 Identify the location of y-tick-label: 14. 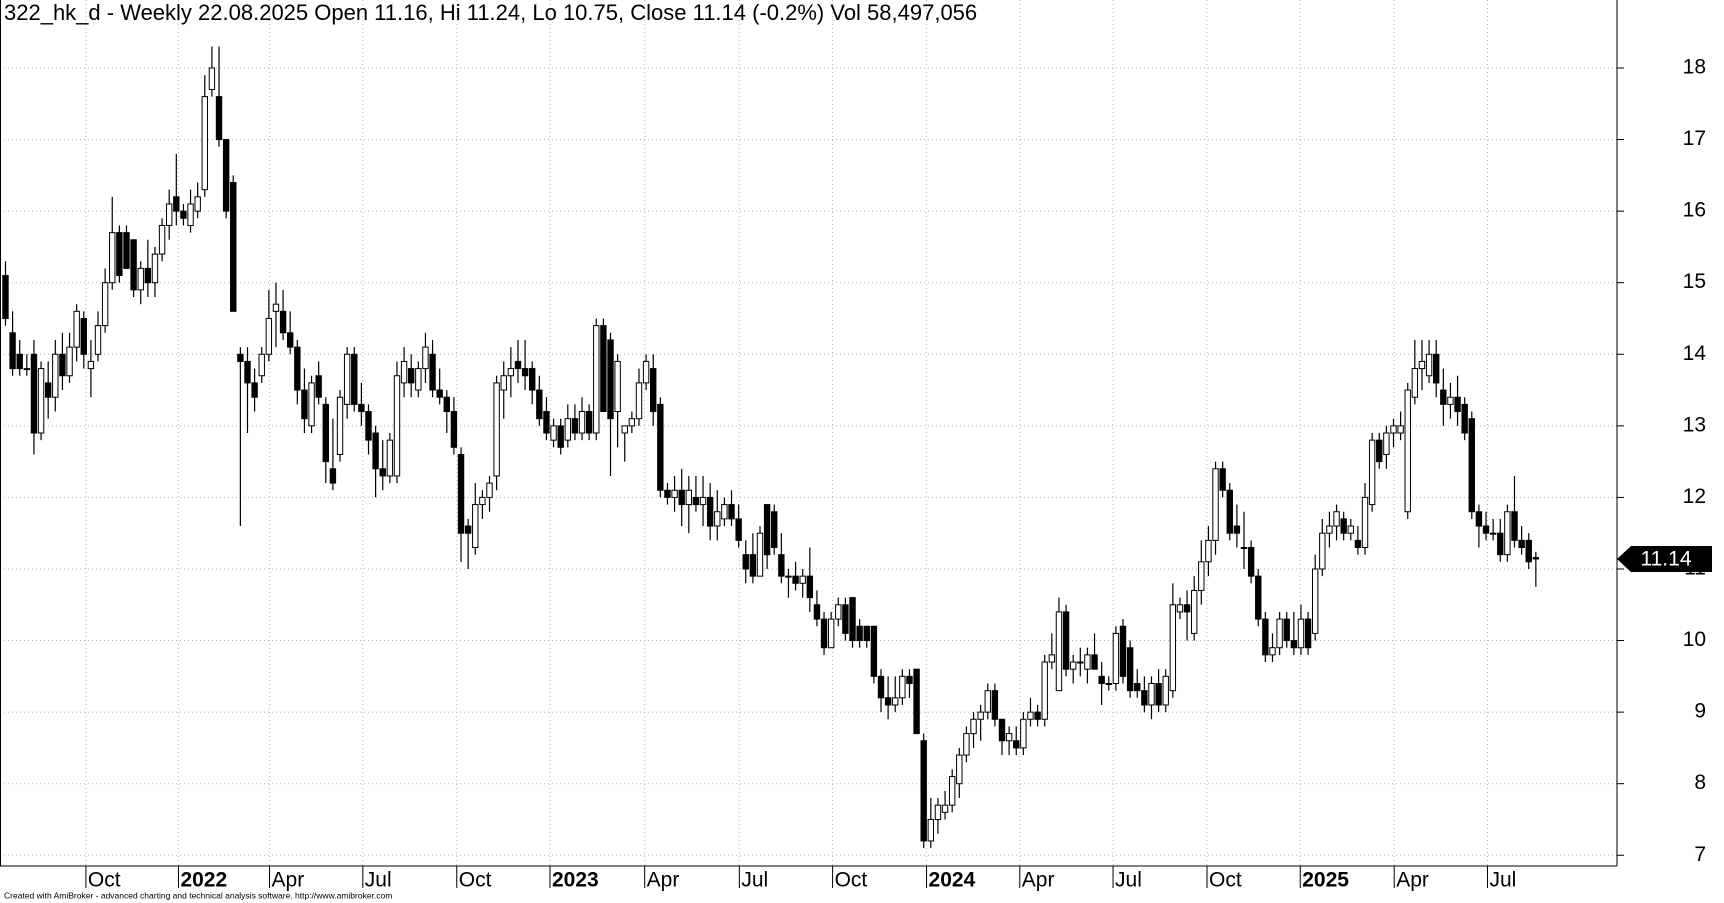
(1695, 353).